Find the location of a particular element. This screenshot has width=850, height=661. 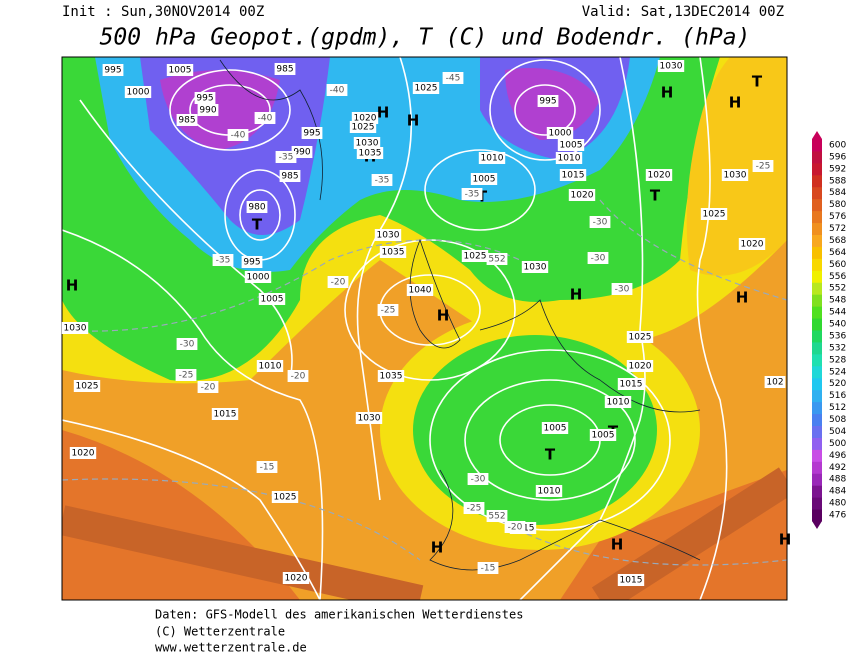

colorbar-label: 548 is located at coordinates (837, 301).